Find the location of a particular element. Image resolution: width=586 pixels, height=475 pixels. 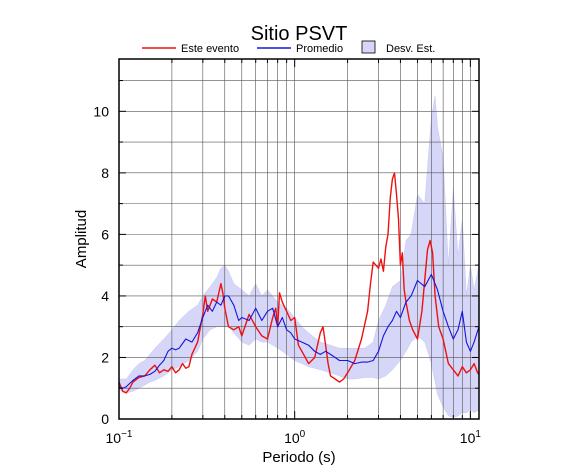

x-tick-label: 10⁻¹ is located at coordinates (119, 437).